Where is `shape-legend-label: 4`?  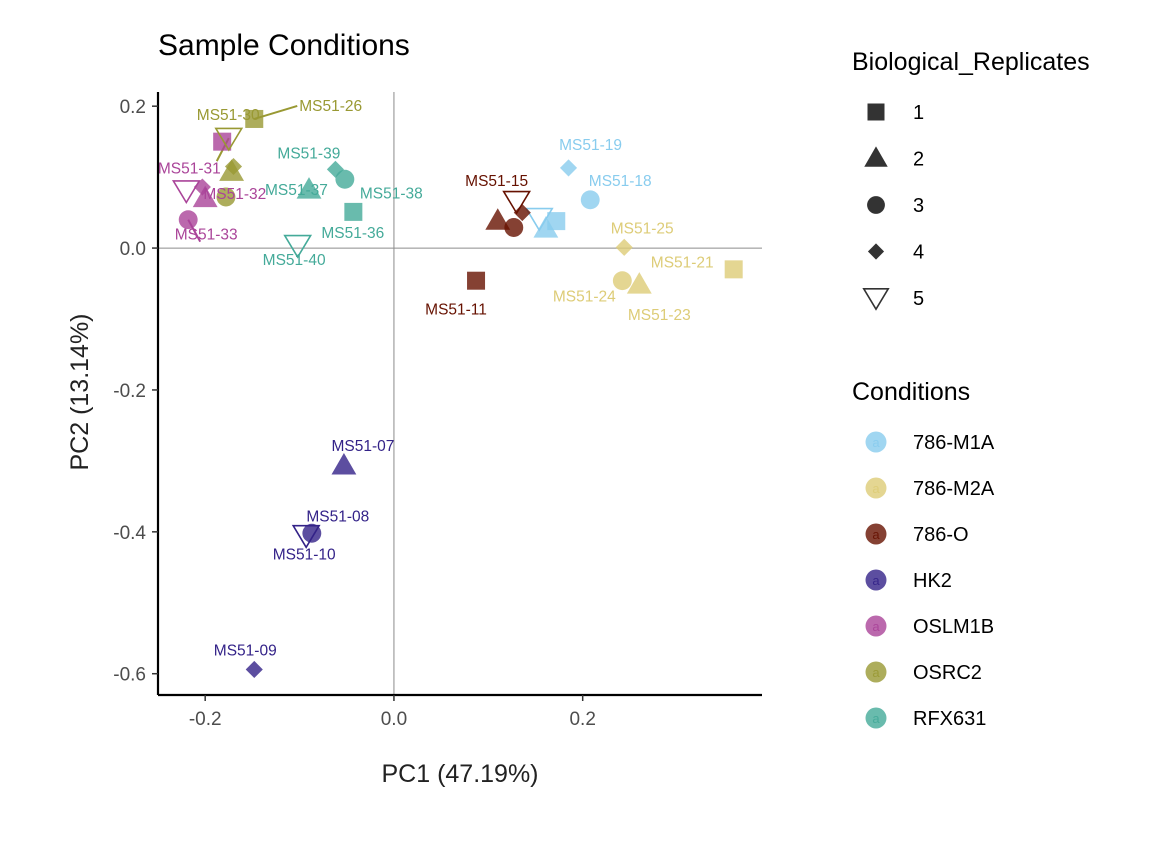
shape-legend-label: 4 is located at coordinates (918, 253).